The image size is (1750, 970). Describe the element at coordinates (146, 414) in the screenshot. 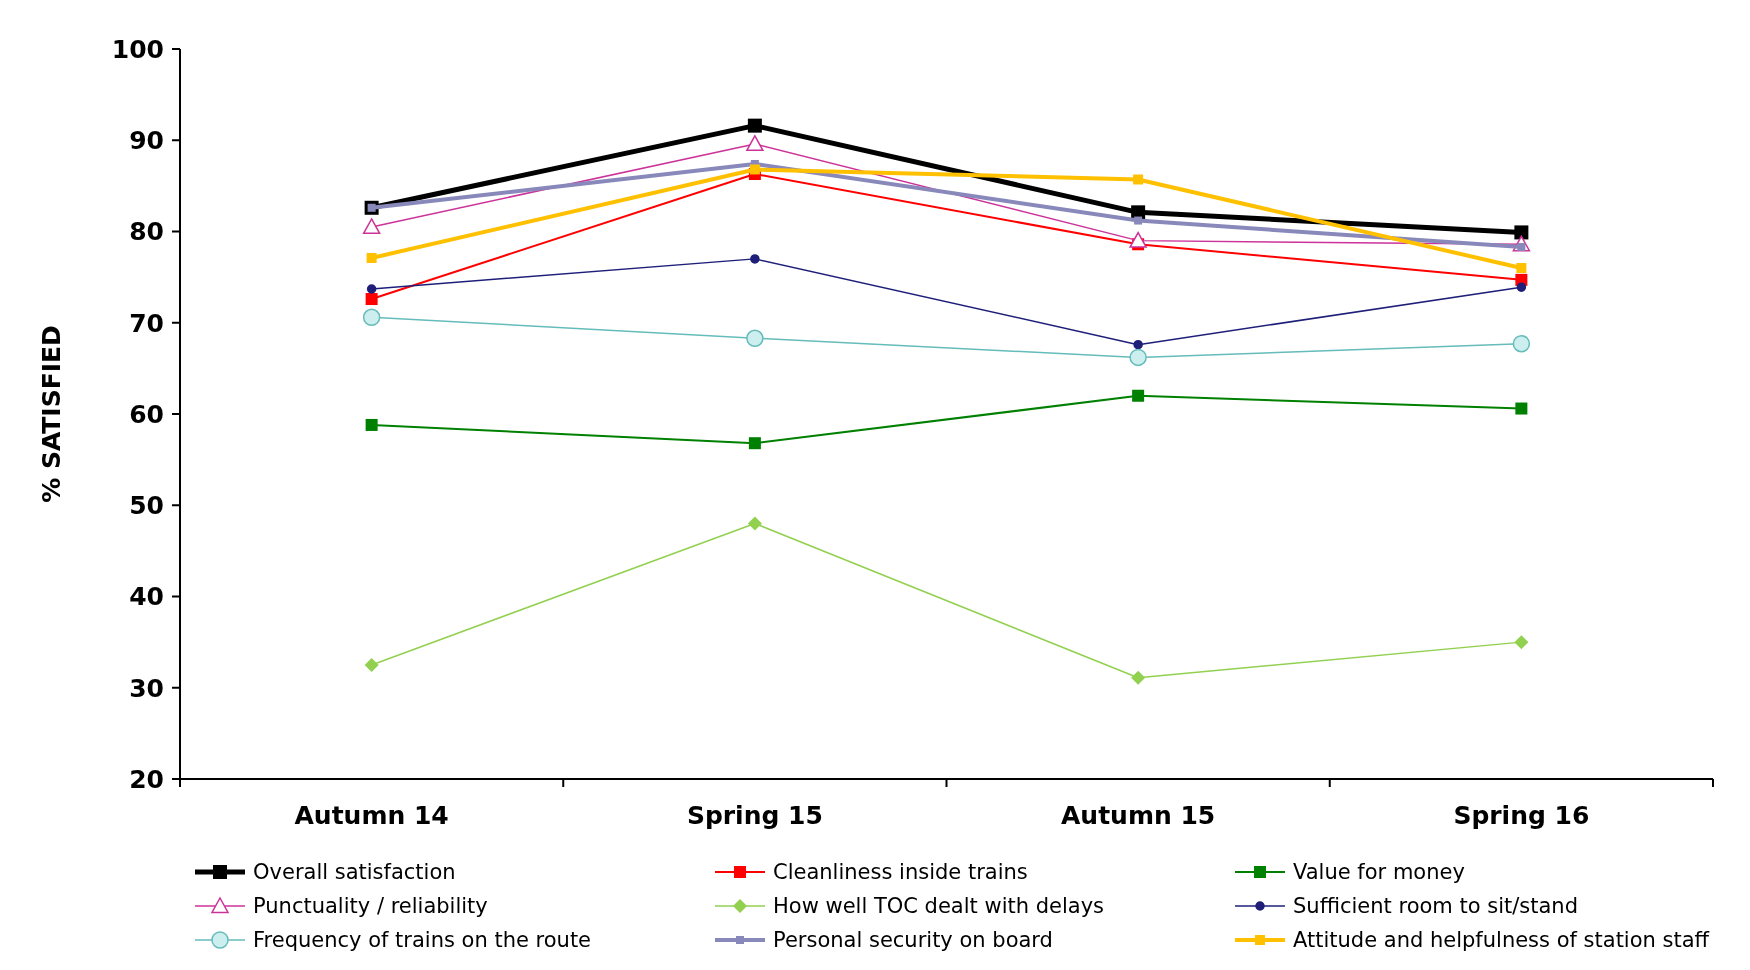

I see `y-tick-label: 60` at that location.